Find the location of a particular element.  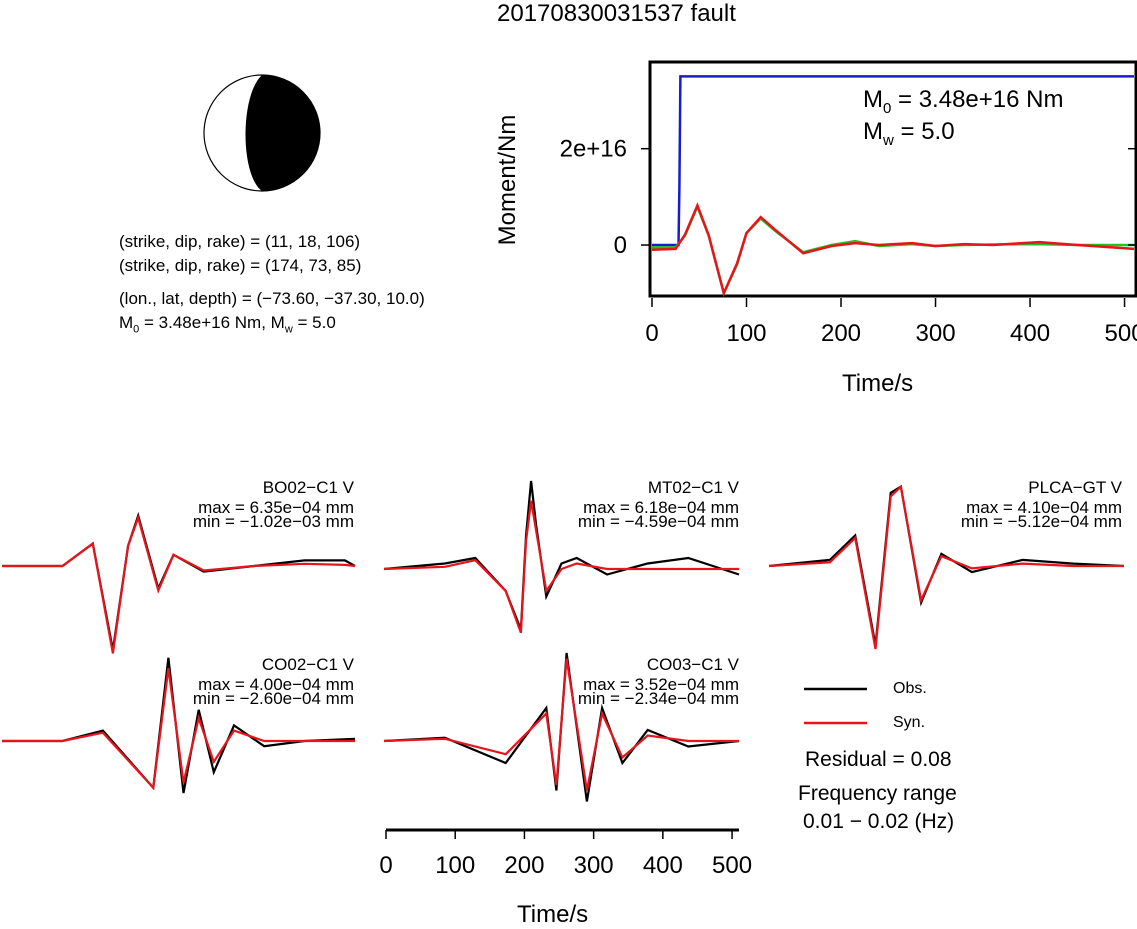

residual-label: Residual = 0.08 is located at coordinates (878, 759).